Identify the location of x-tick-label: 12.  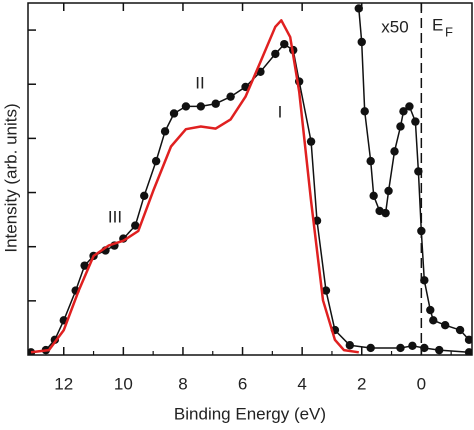
(63, 383).